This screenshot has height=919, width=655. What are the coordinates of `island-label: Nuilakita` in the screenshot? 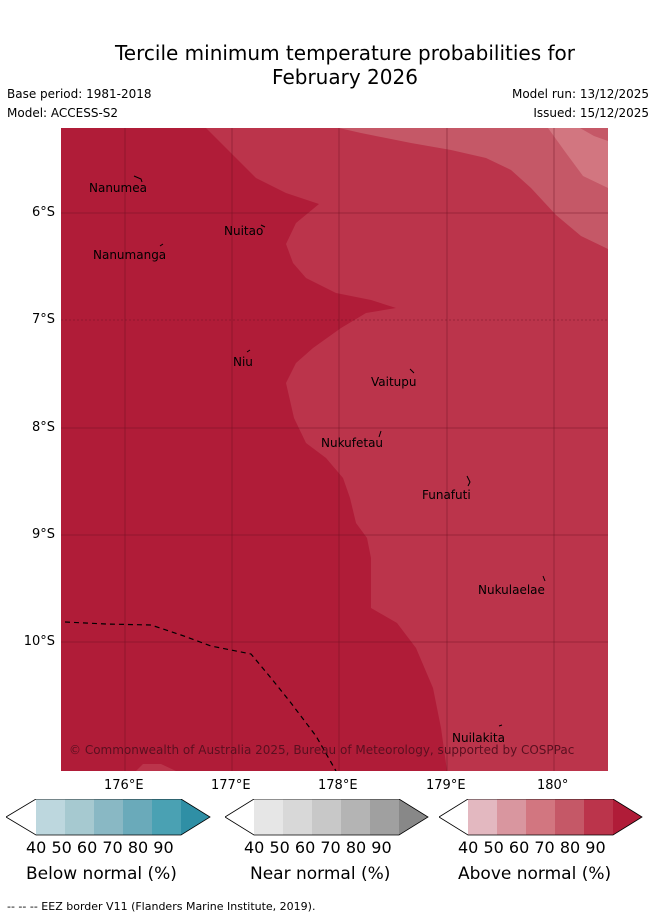 It's located at (478, 738).